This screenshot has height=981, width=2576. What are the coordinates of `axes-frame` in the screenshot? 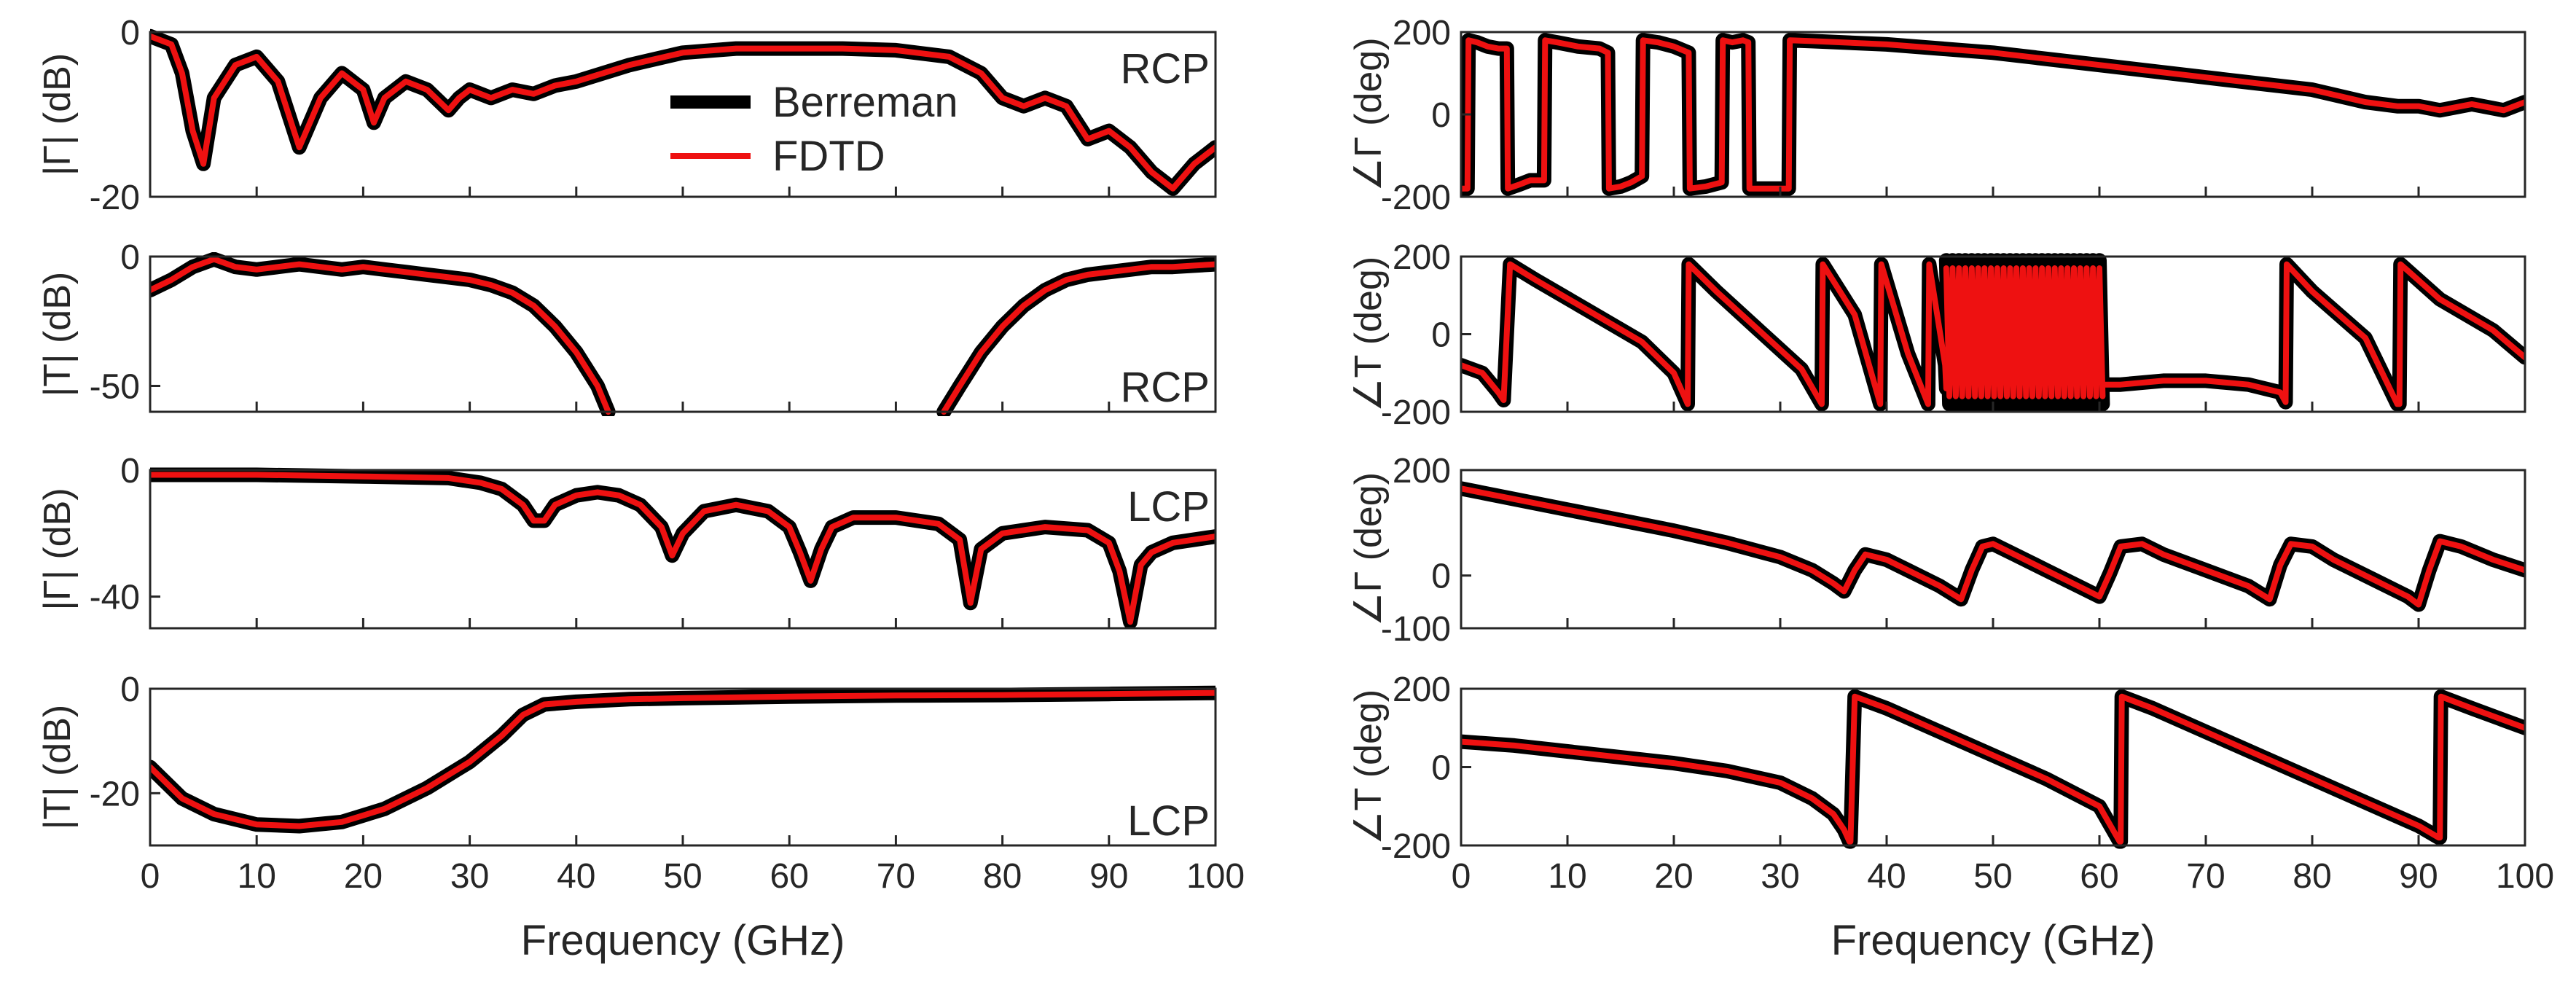 It's located at (1993, 767).